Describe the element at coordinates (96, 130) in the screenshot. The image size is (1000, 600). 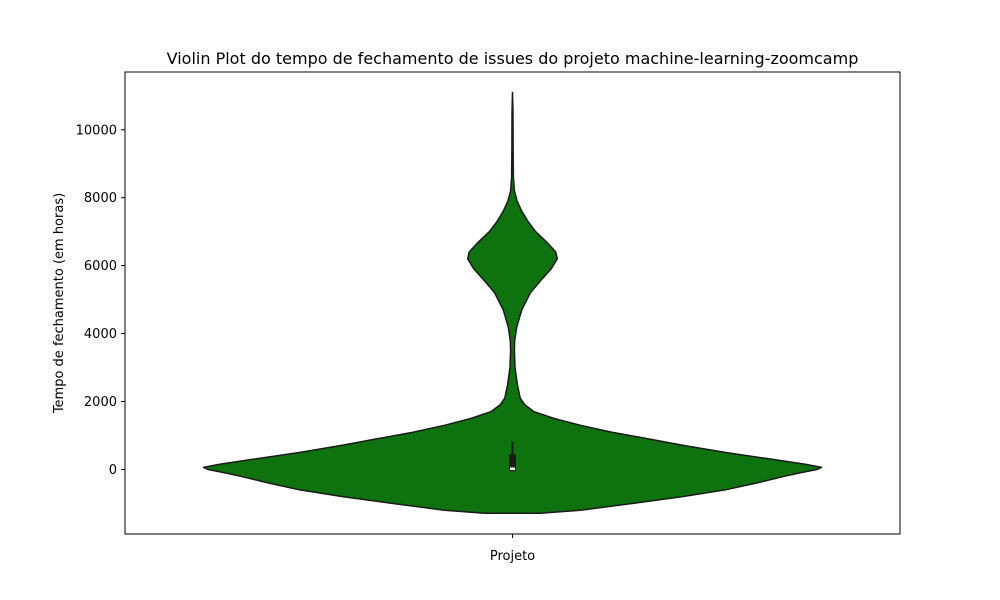
I see `y-tick-label: 10000` at that location.